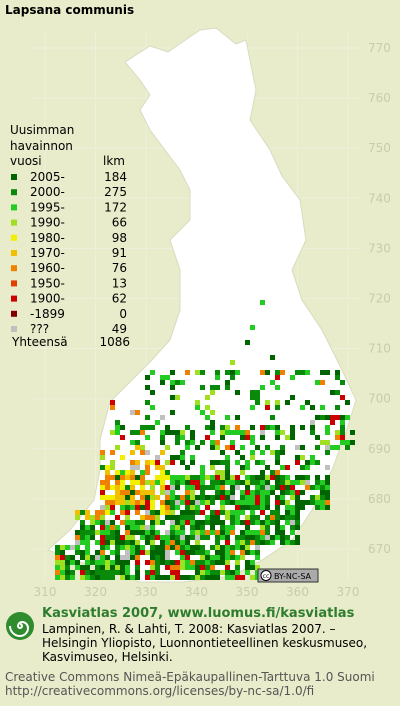  I want to click on x-grid-label: 320, so click(95, 592).